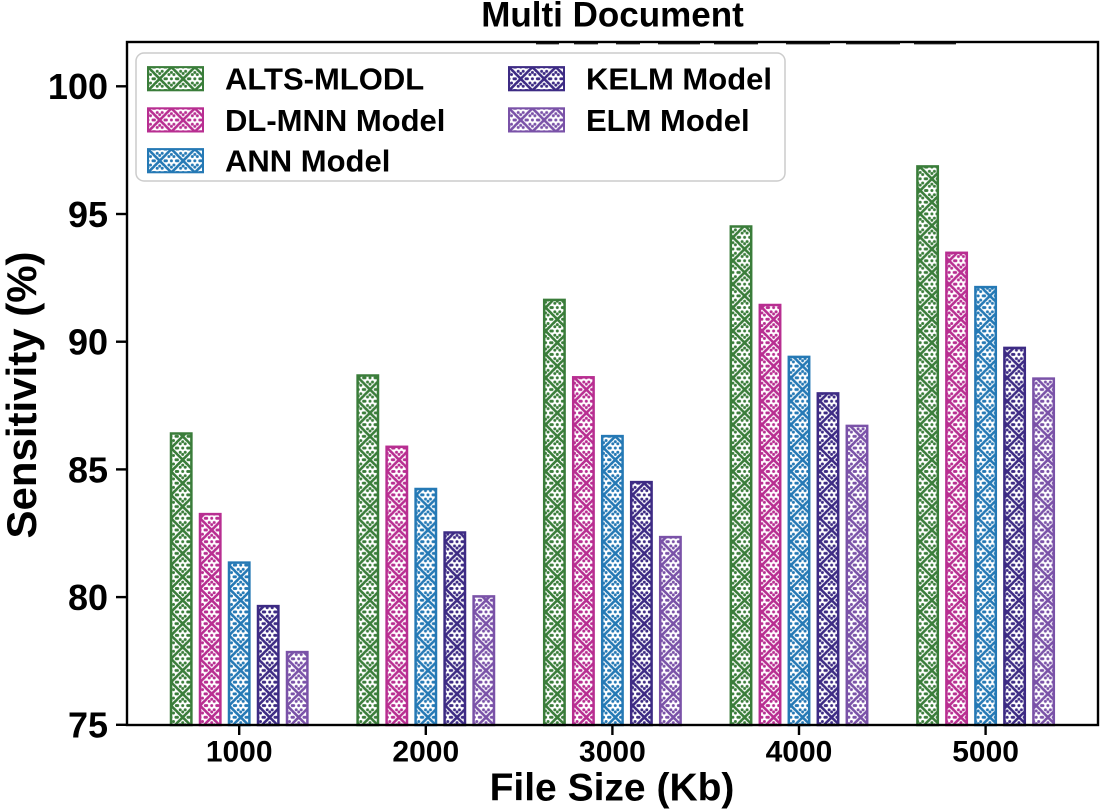 The width and height of the screenshot is (1105, 809). What do you see at coordinates (88, 469) in the screenshot?
I see `svg-text: 85` at bounding box center [88, 469].